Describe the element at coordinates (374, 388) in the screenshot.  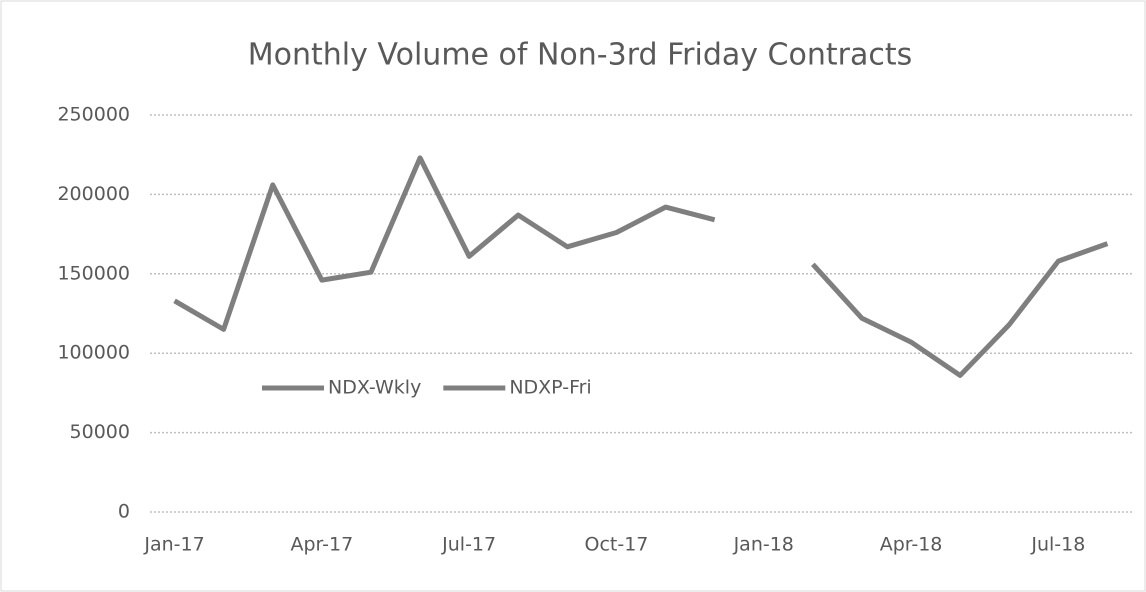
I see `legend-label: NDX-Wkly` at that location.